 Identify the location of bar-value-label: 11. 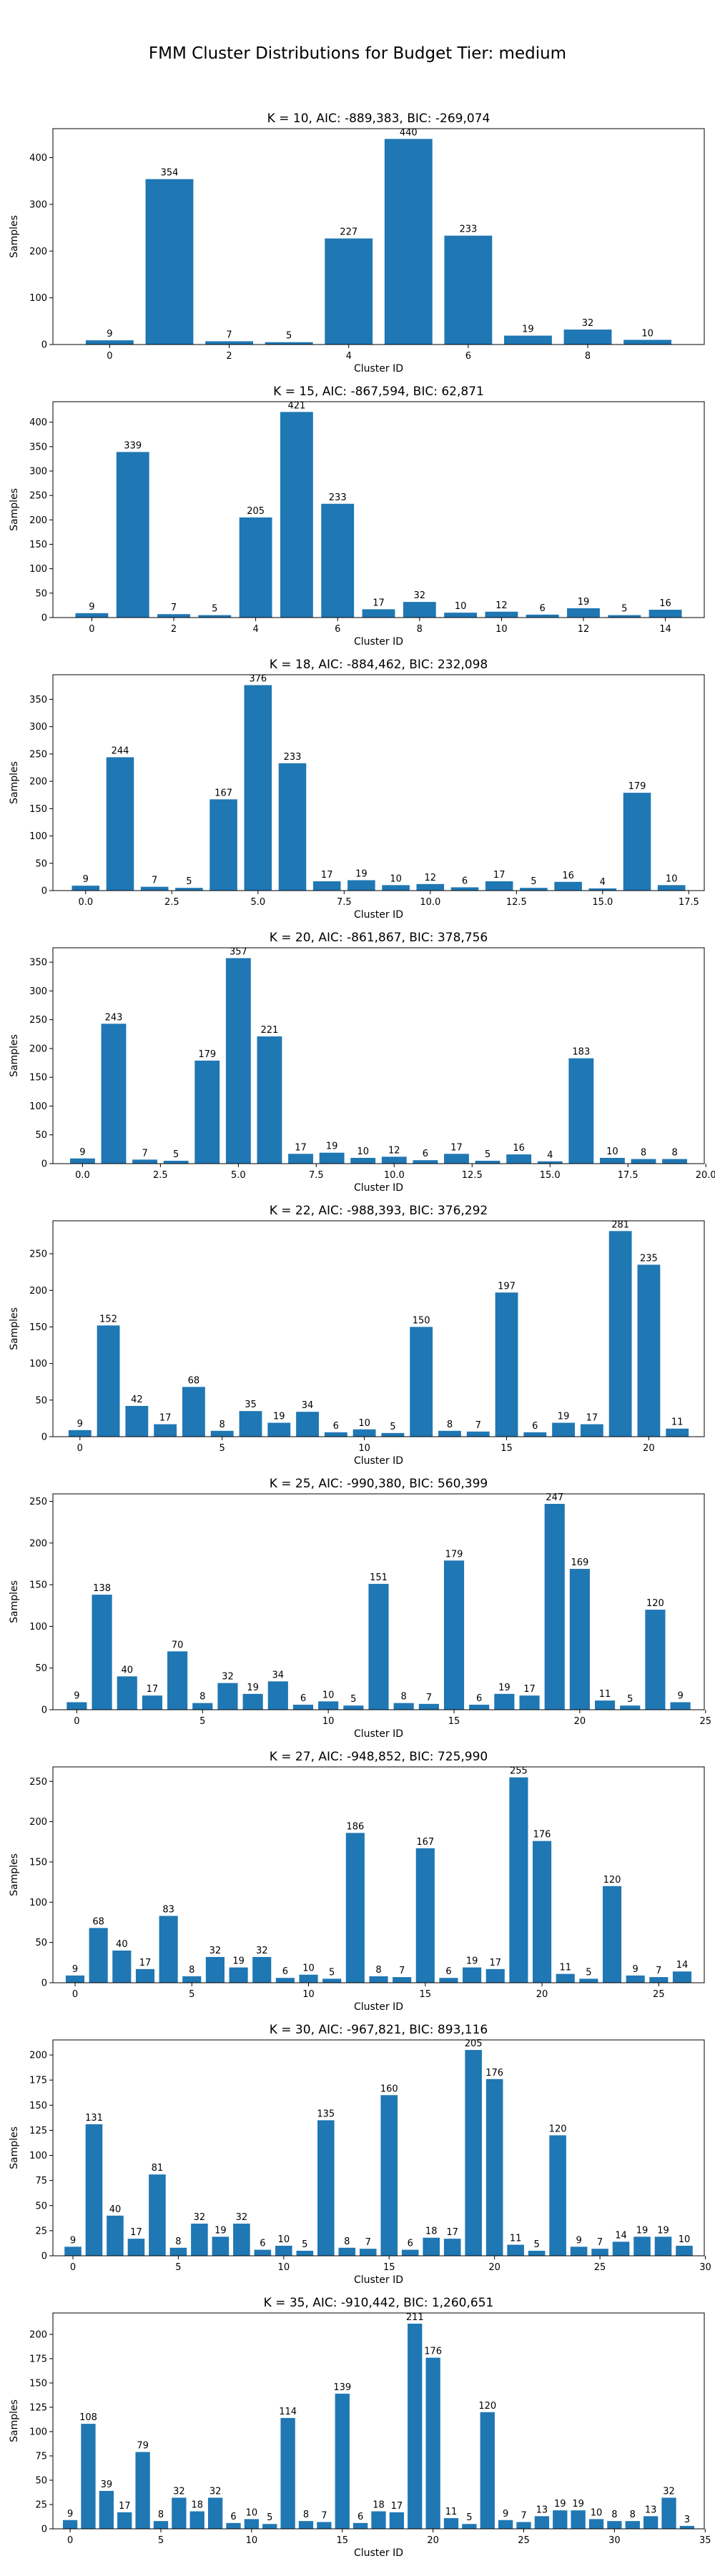
(677, 1423).